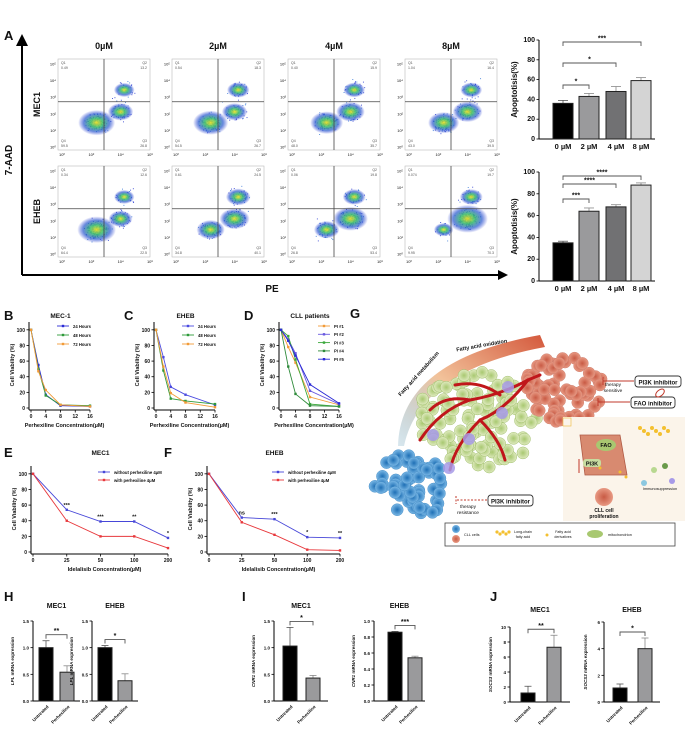 The width and height of the screenshot is (685, 734). I want to click on flow-y-tick: 10³, so click(167, 97).